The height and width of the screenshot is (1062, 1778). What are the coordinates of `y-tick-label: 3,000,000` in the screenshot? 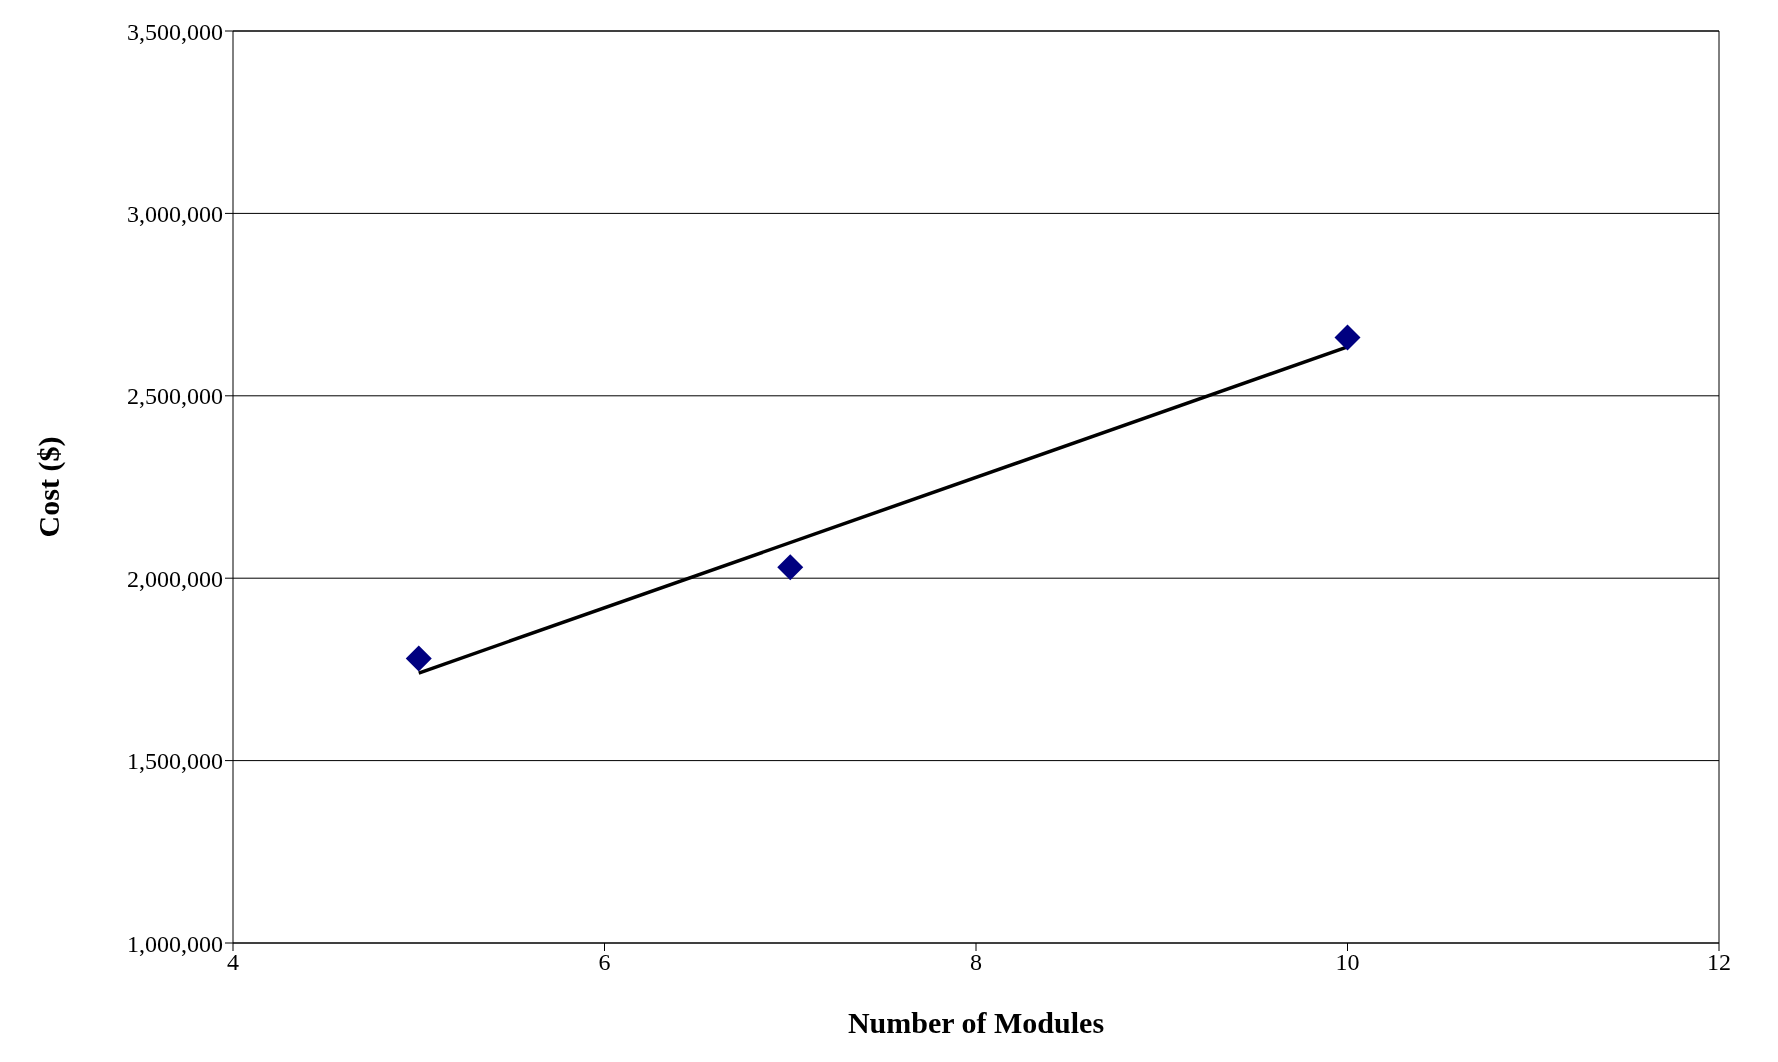 It's located at (175, 213).